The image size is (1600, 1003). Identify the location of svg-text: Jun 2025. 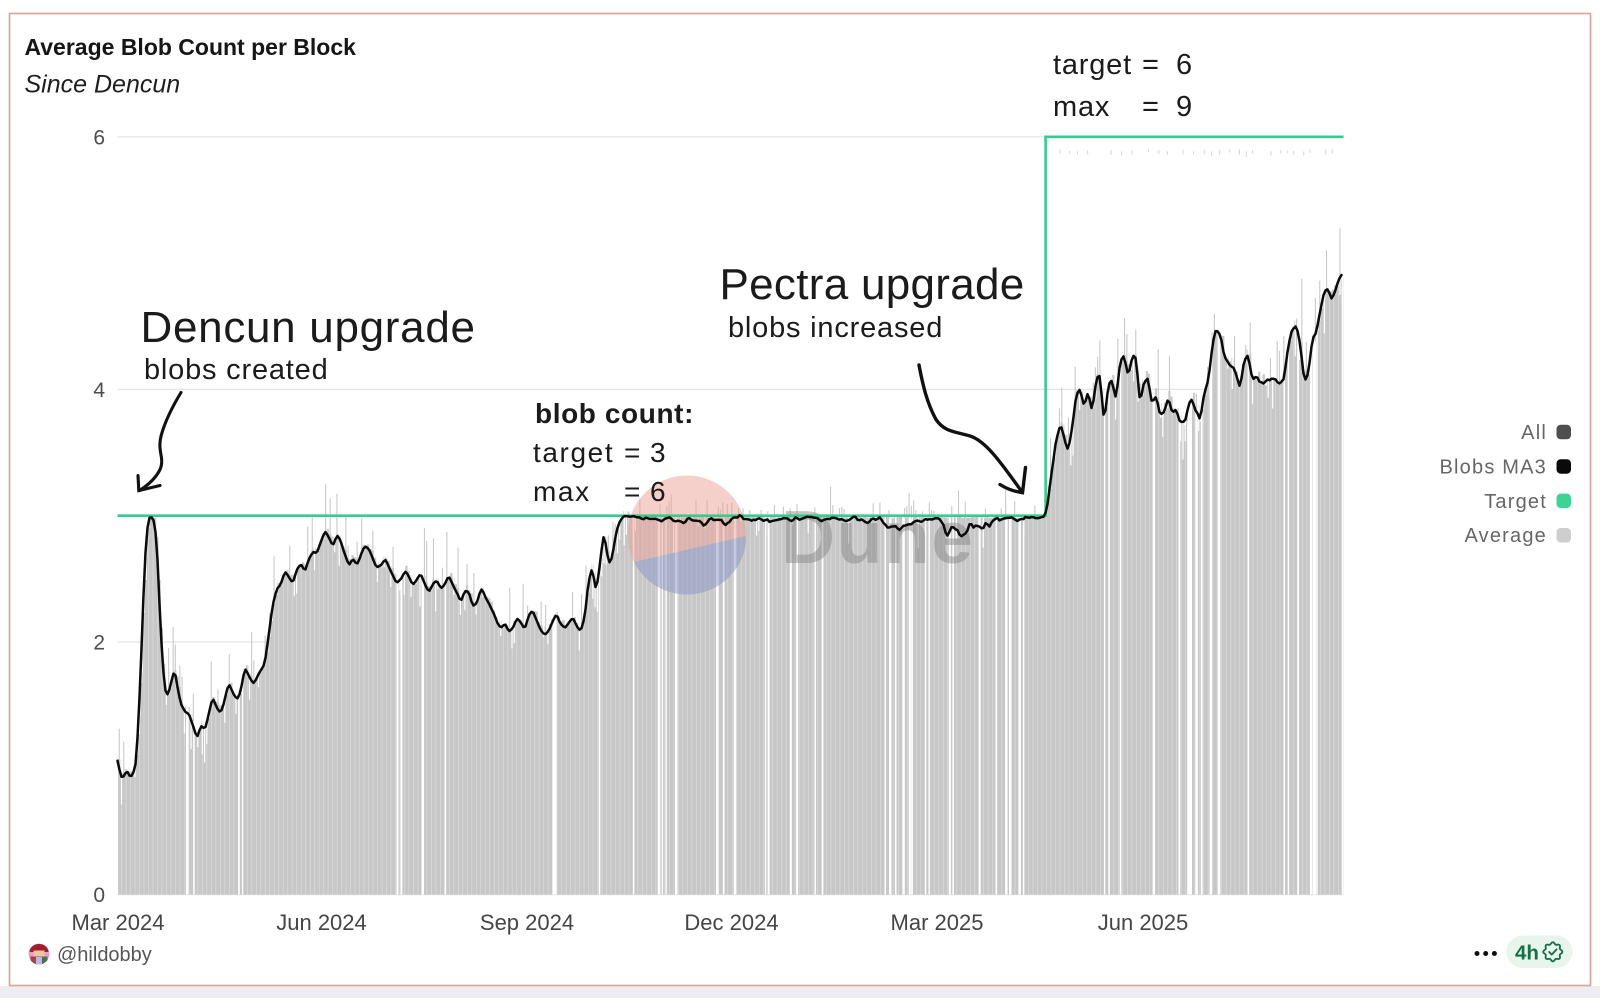
(1143, 922).